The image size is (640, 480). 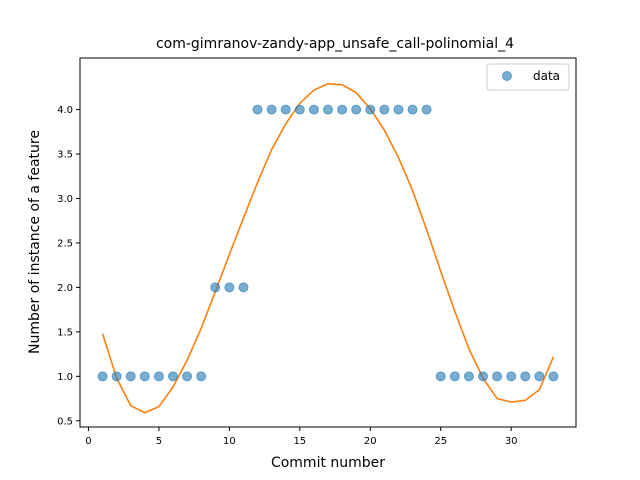 What do you see at coordinates (65, 155) in the screenshot?
I see `y-tick-label: 3.5` at bounding box center [65, 155].